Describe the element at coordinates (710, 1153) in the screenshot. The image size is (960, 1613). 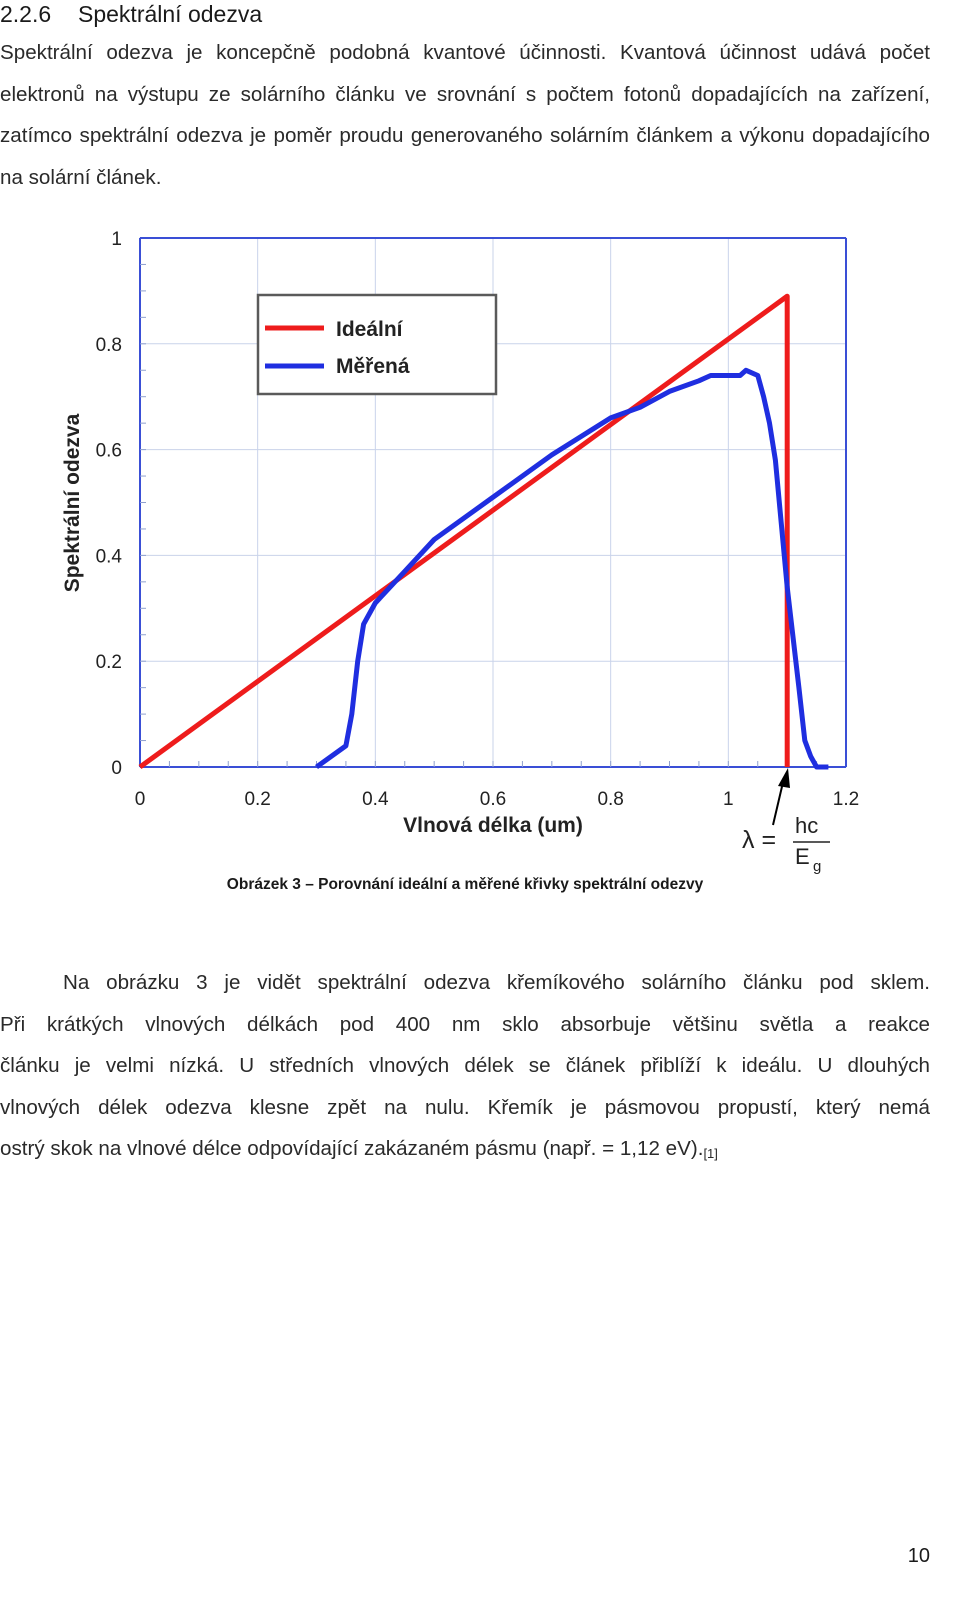
I see `citation: [1]` at that location.